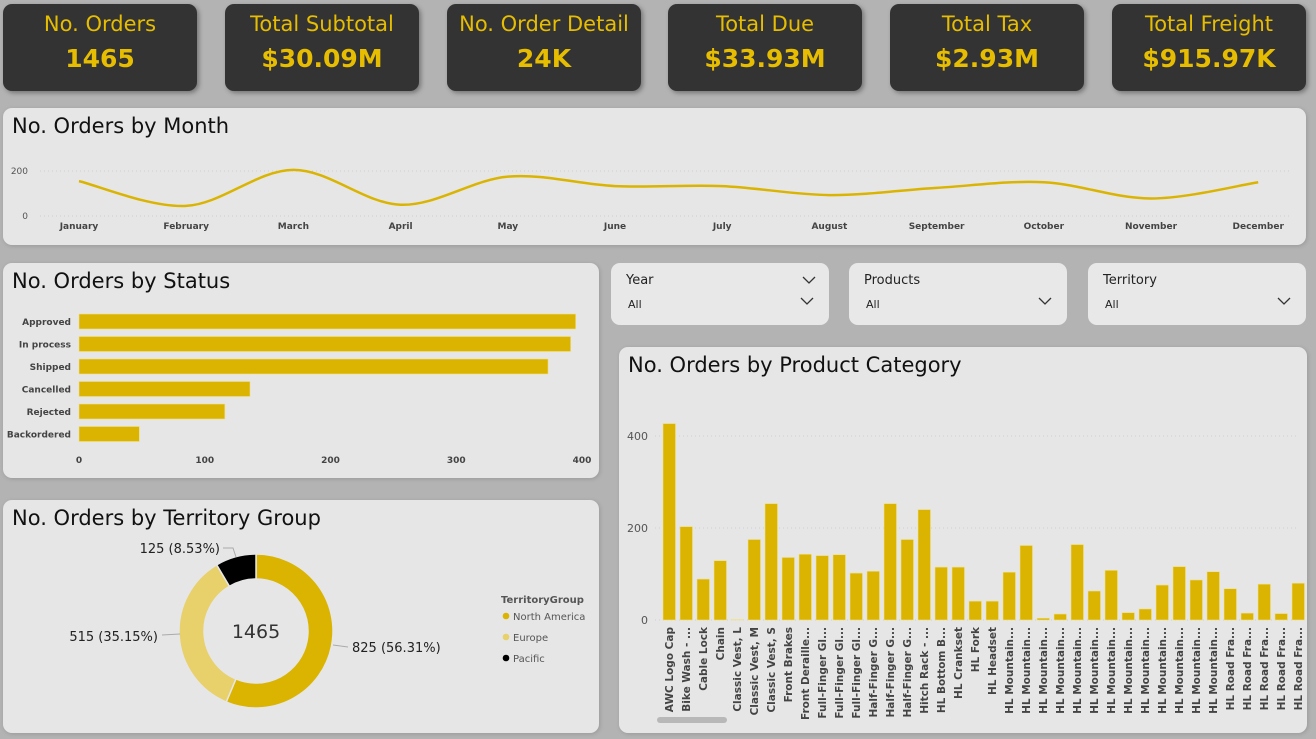  I want to click on y-tick-label: 400, so click(637, 436).